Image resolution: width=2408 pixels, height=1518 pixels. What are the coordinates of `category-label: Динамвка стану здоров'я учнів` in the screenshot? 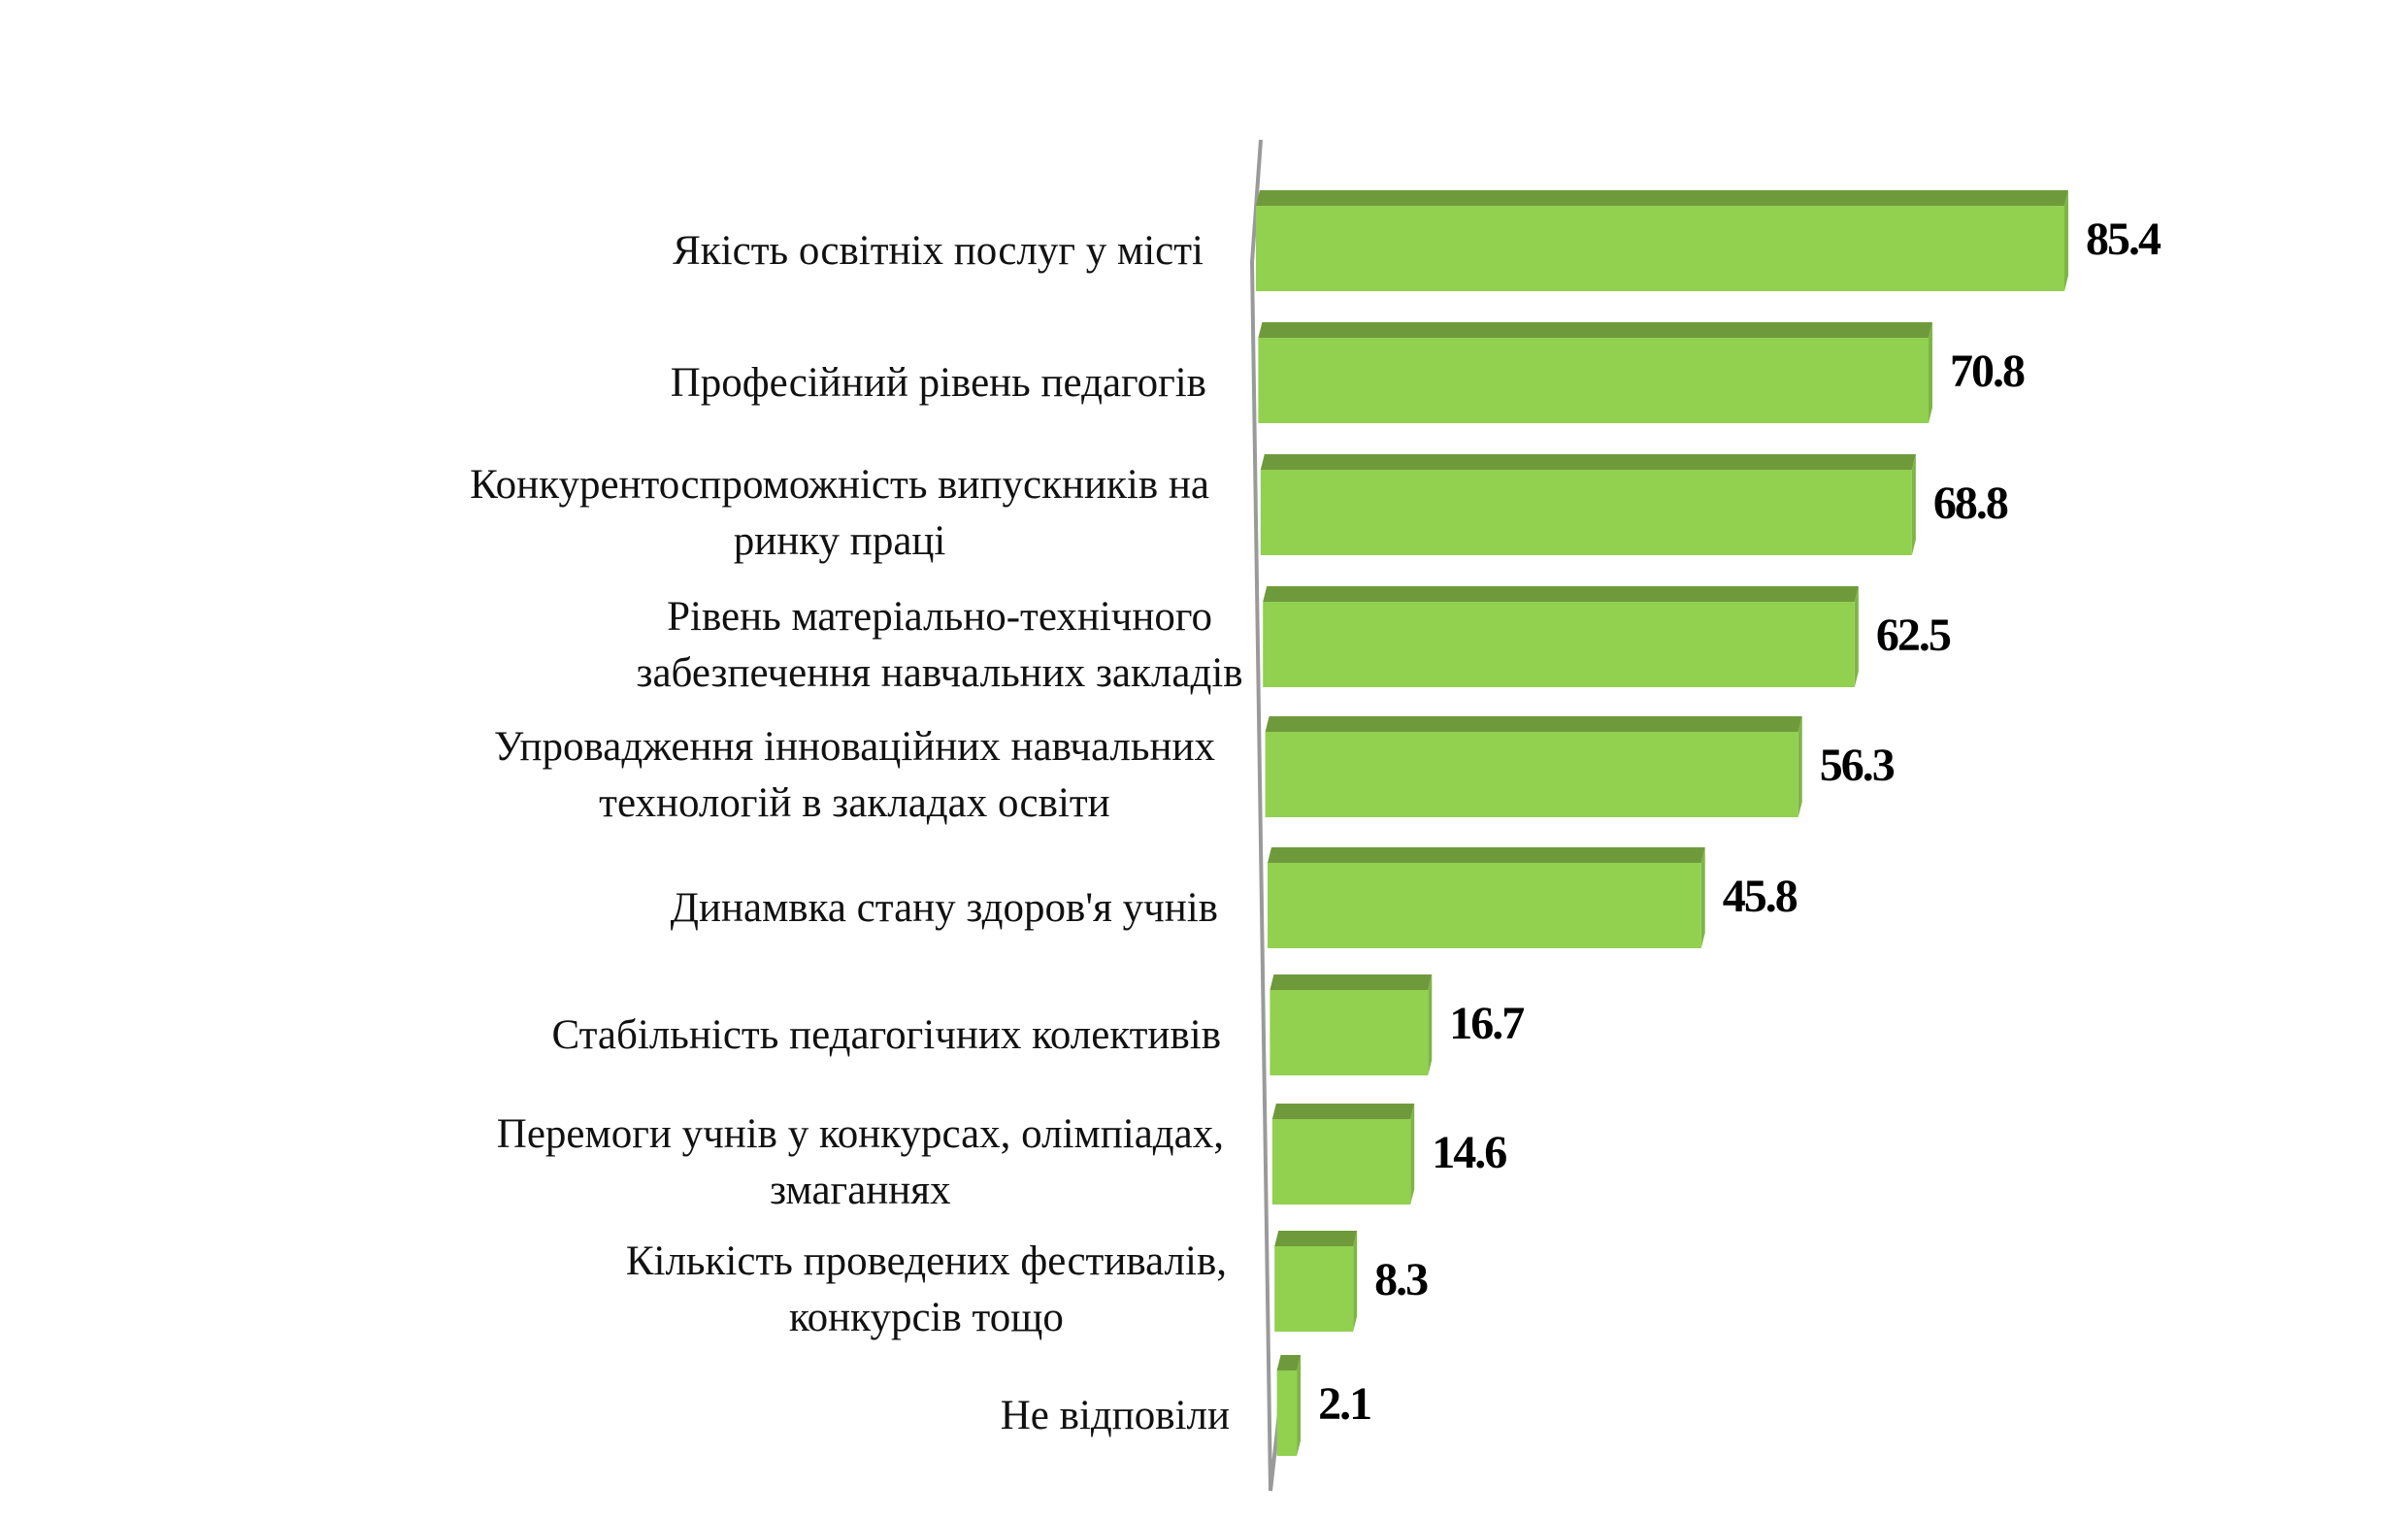 It's located at (945, 908).